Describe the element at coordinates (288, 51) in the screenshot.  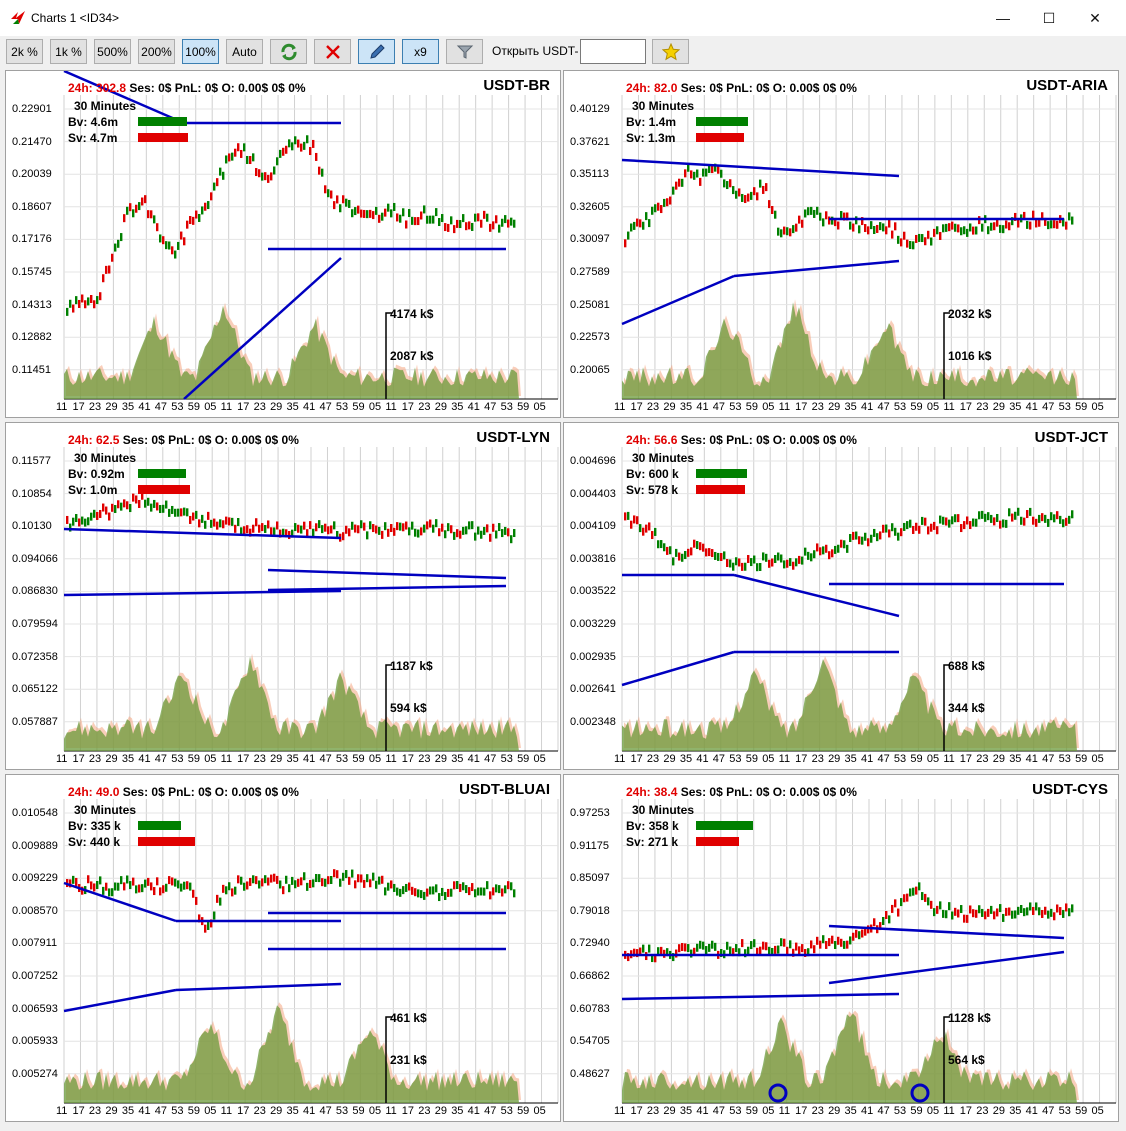
I see `refresh-button` at that location.